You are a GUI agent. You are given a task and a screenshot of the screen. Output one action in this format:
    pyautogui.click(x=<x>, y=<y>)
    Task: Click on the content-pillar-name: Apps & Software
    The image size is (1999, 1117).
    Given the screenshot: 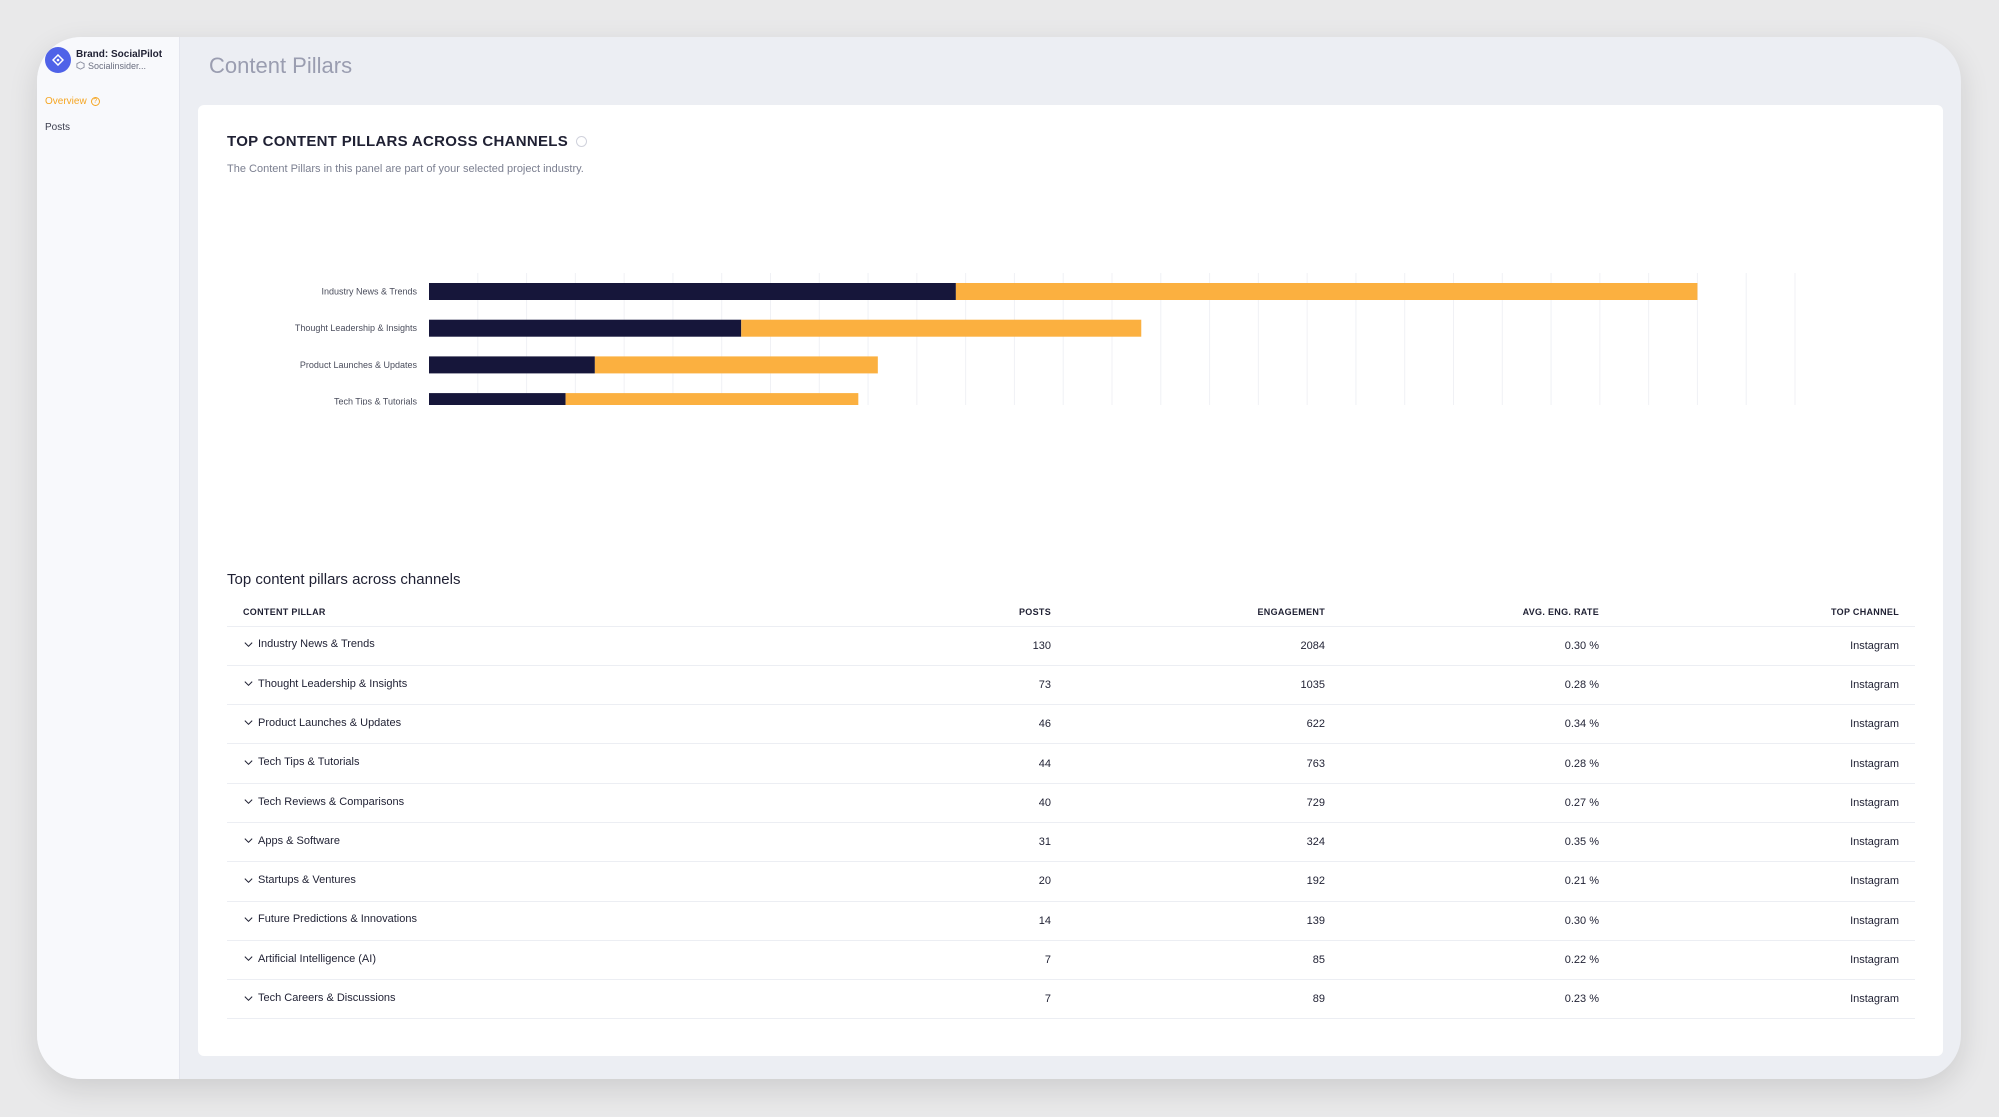 What is the action you would take?
    pyautogui.click(x=299, y=840)
    